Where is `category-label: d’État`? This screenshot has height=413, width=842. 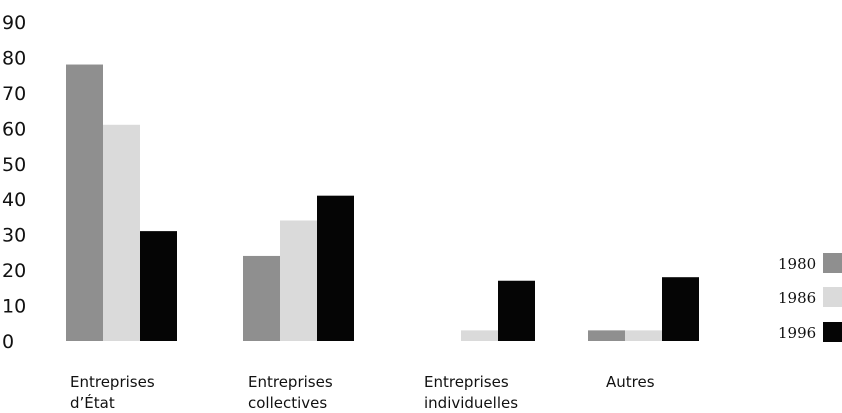 category-label: d’État is located at coordinates (92, 402).